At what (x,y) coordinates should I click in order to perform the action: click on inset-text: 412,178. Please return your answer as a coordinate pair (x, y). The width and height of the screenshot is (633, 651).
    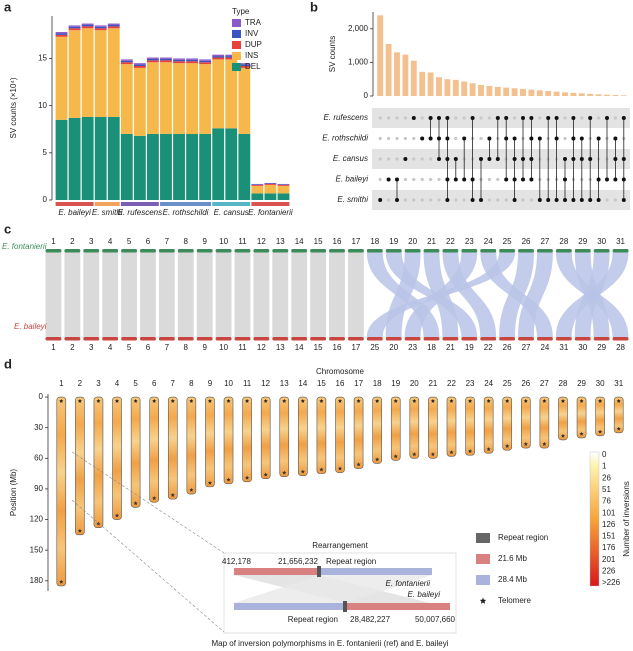
    Looking at the image, I should click on (236, 561).